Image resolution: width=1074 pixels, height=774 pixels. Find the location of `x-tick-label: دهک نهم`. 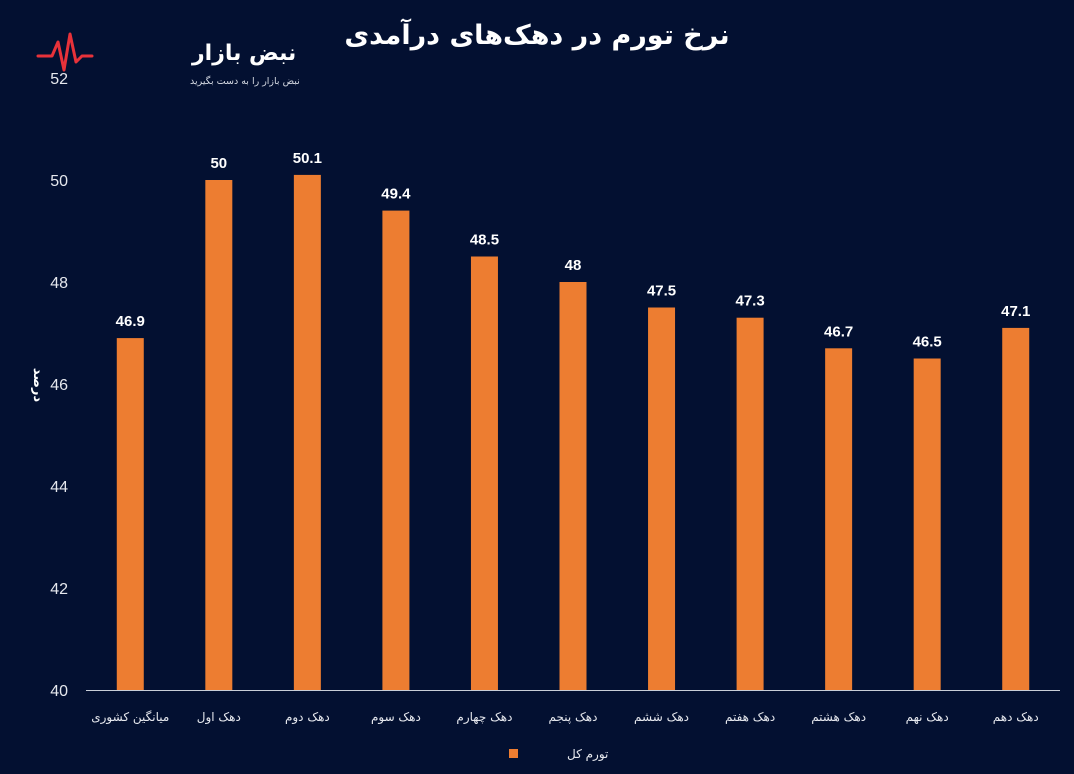

x-tick-label: دهک نهم is located at coordinates (927, 717).